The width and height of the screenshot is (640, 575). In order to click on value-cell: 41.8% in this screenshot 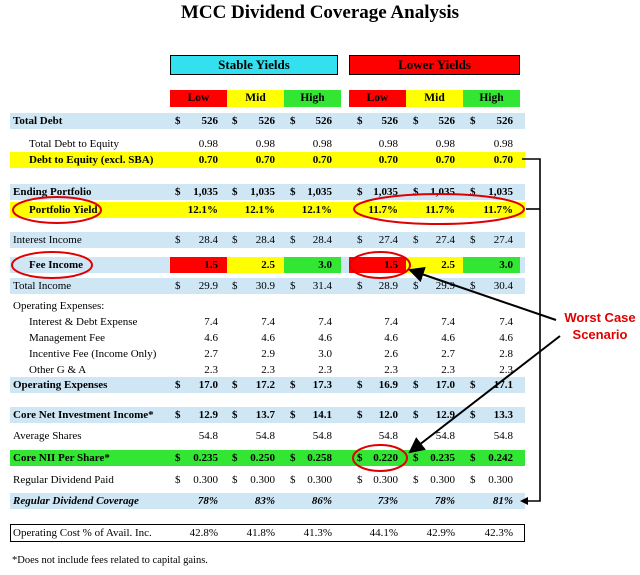, I will do `click(260, 533)`.